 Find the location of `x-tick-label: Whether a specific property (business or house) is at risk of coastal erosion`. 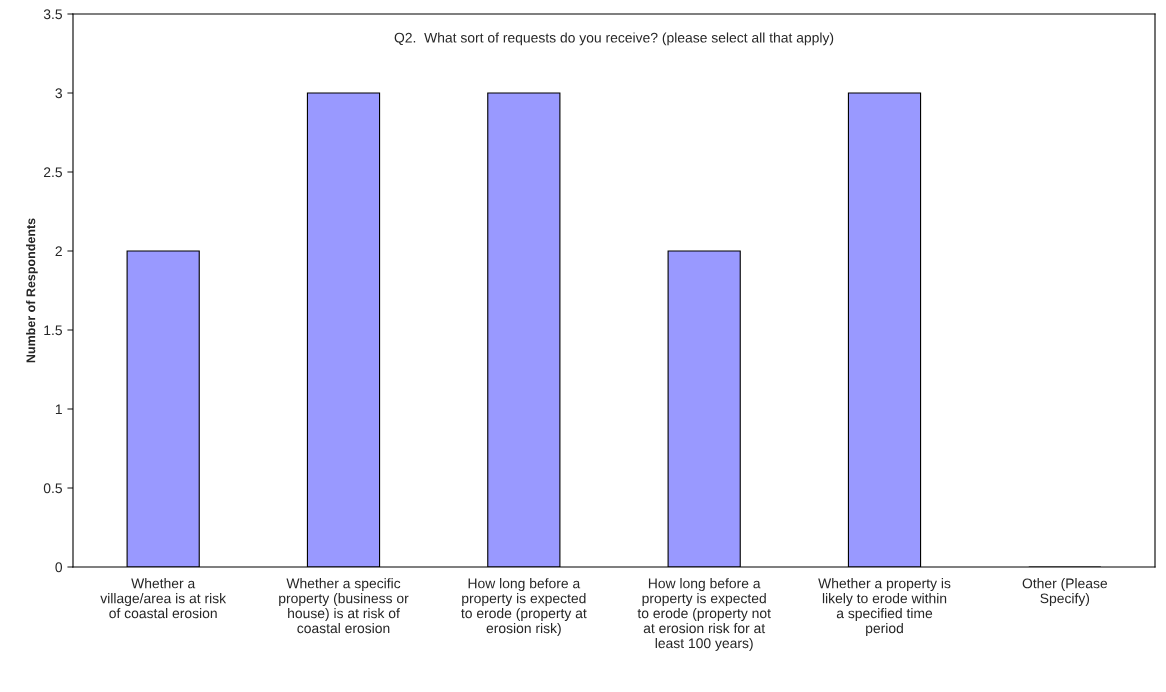

x-tick-label: Whether a specific property (business or house) is at risk of coastal erosion is located at coordinates (344, 606).